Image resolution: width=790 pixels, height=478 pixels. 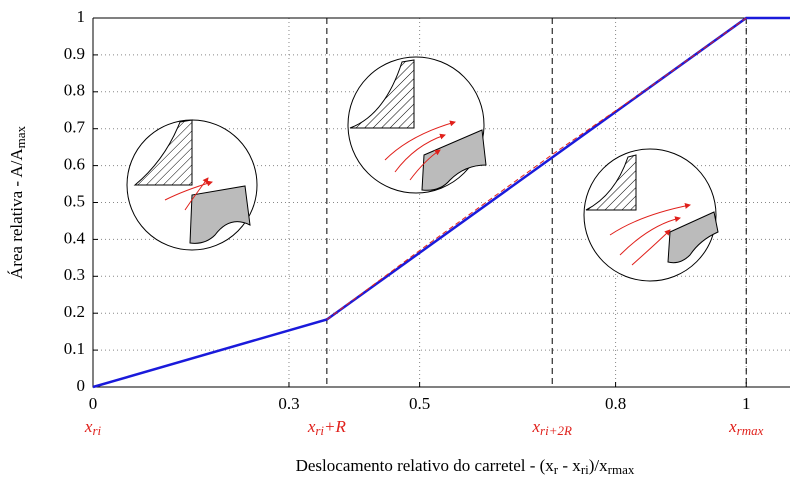 What do you see at coordinates (74, 53) in the screenshot?
I see `y-tick-label: 0.9` at bounding box center [74, 53].